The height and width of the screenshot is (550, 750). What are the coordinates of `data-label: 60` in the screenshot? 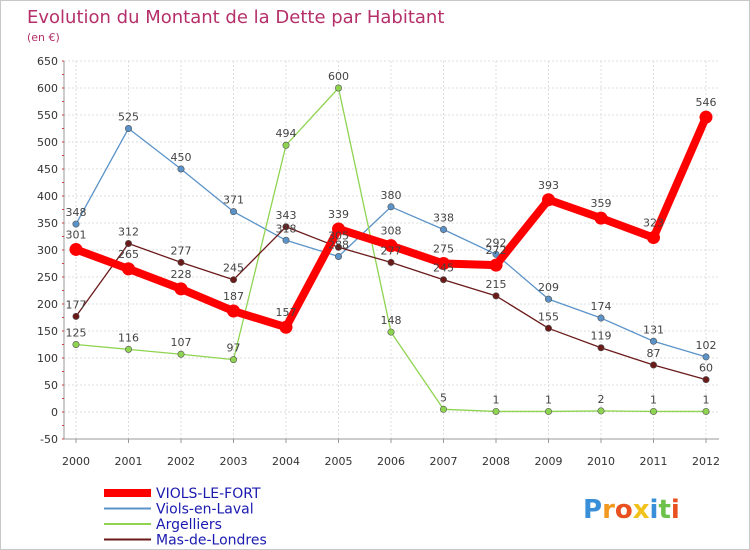 It's located at (706, 368).